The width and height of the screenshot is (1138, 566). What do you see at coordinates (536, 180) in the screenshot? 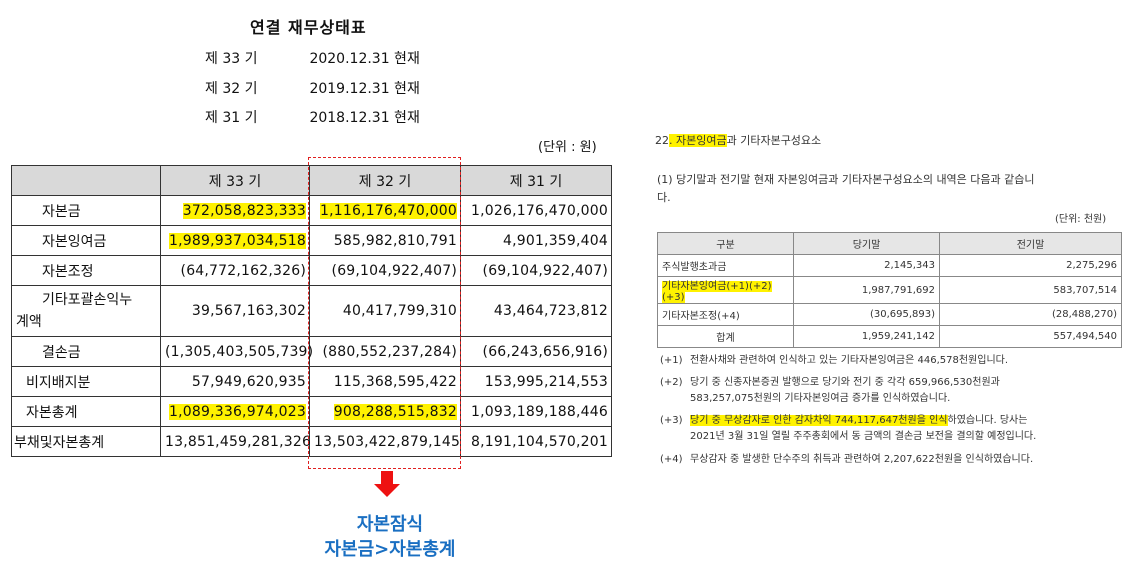
I see `header-cell: 제 31 기` at bounding box center [536, 180].